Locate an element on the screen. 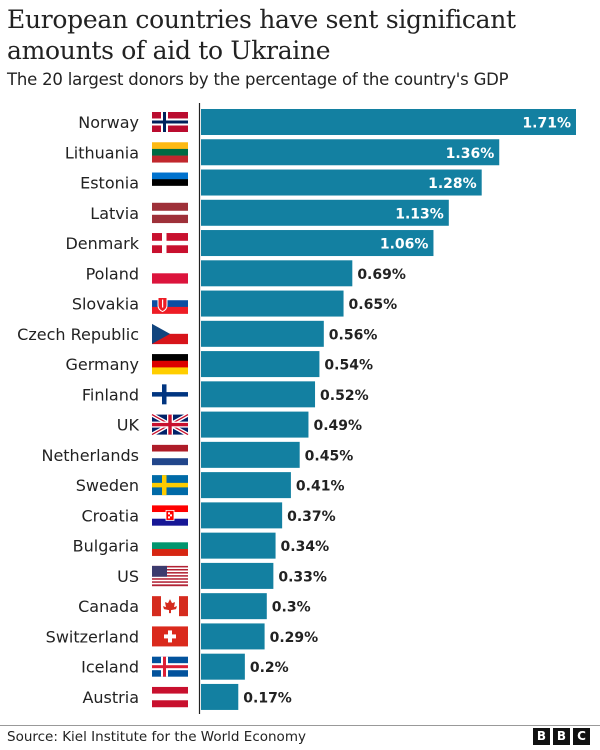 Image resolution: width=600 pixels, height=750 pixels. bar-row: Latvia 1.13% is located at coordinates (269, 212).